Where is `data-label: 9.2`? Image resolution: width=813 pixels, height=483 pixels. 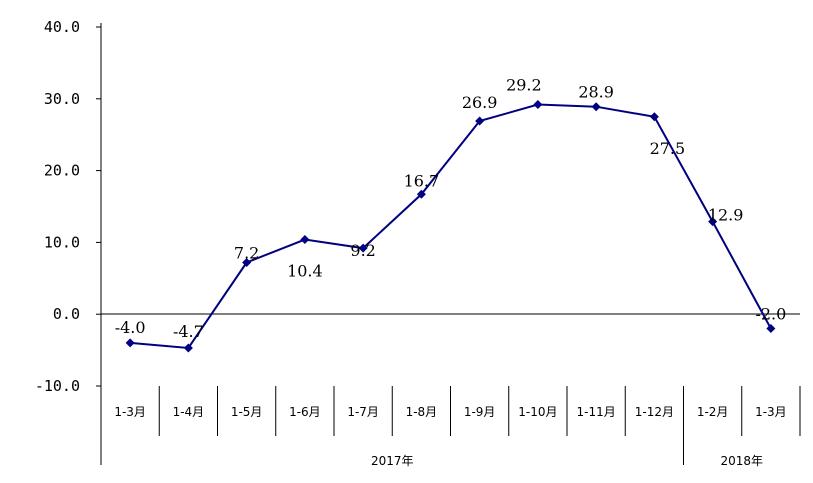
data-label: 9.2 is located at coordinates (362, 250).